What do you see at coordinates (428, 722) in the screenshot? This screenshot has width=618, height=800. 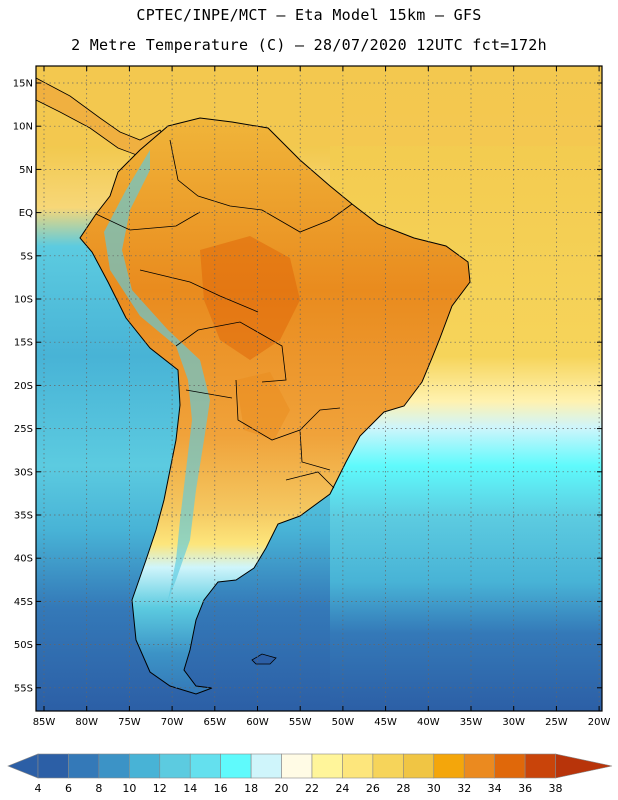 I see `lon-label-40w: 40W` at bounding box center [428, 722].